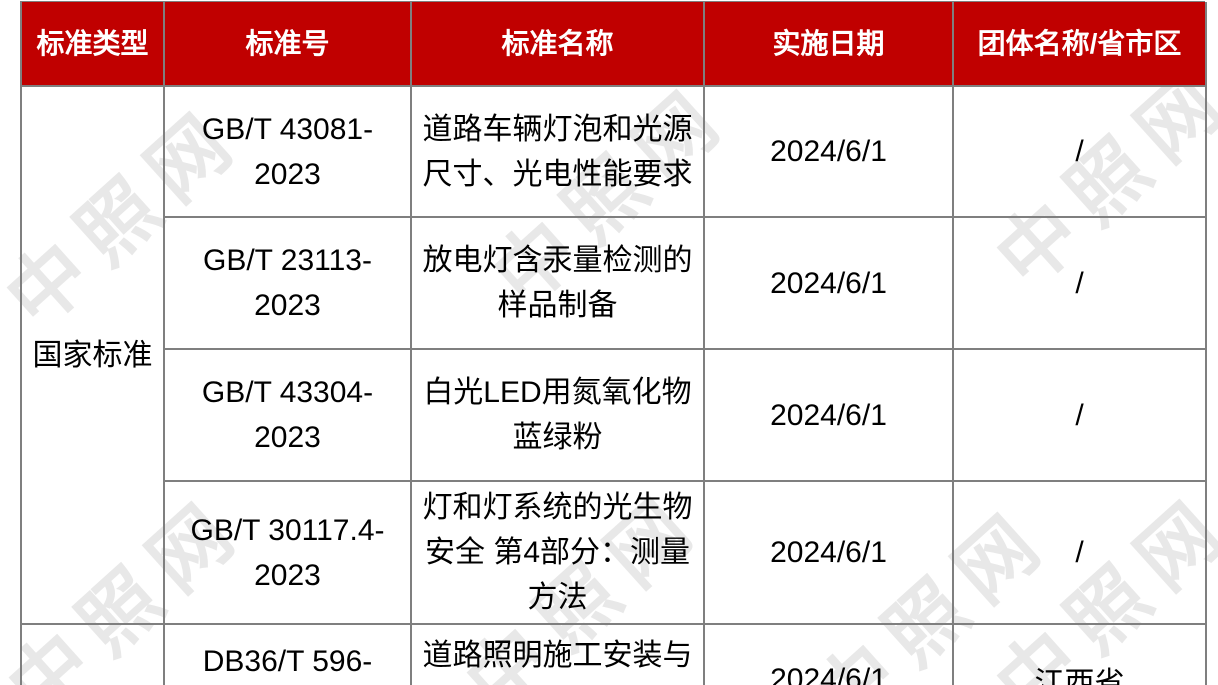  I want to click on header-org-region: 团体名称/省市区, so click(1080, 44).